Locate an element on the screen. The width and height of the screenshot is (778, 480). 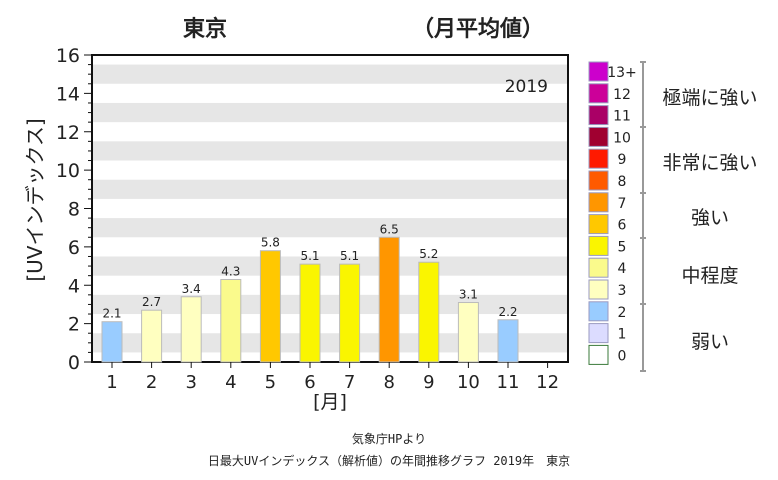
x-tick-label: 9 is located at coordinates (428, 382).